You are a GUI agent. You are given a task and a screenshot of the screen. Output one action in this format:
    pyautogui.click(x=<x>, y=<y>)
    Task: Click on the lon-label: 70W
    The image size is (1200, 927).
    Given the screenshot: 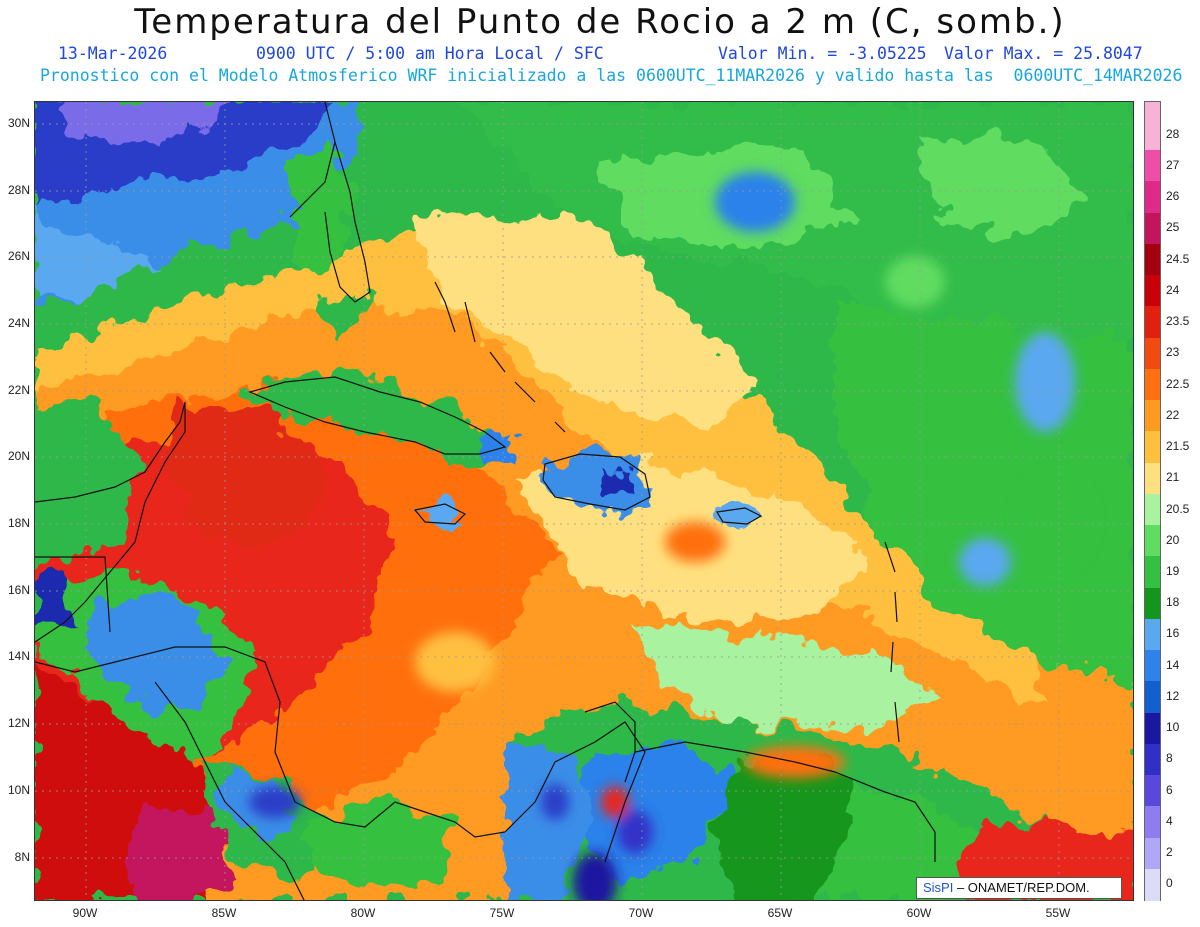 What is the action you would take?
    pyautogui.click(x=641, y=913)
    